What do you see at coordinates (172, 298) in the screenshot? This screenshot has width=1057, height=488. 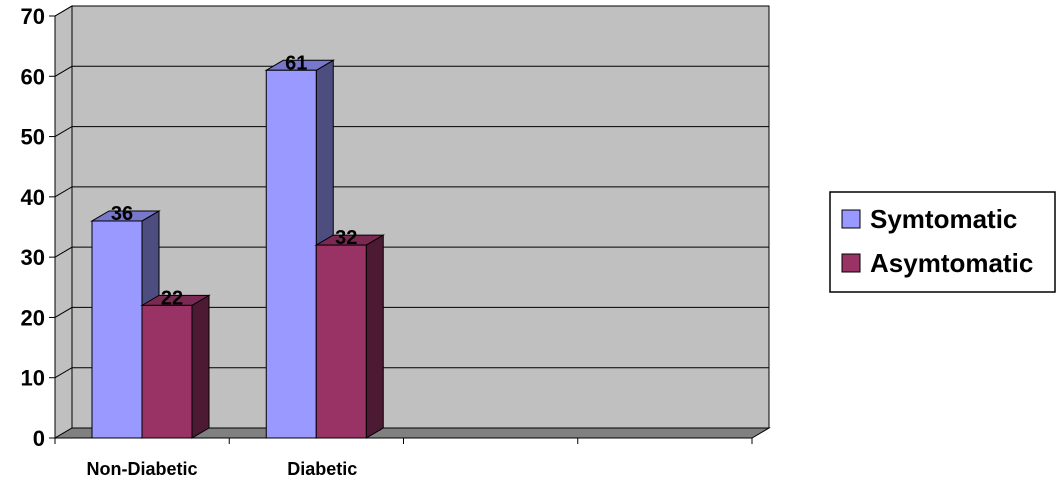 I see `data-label: 22` at bounding box center [172, 298].